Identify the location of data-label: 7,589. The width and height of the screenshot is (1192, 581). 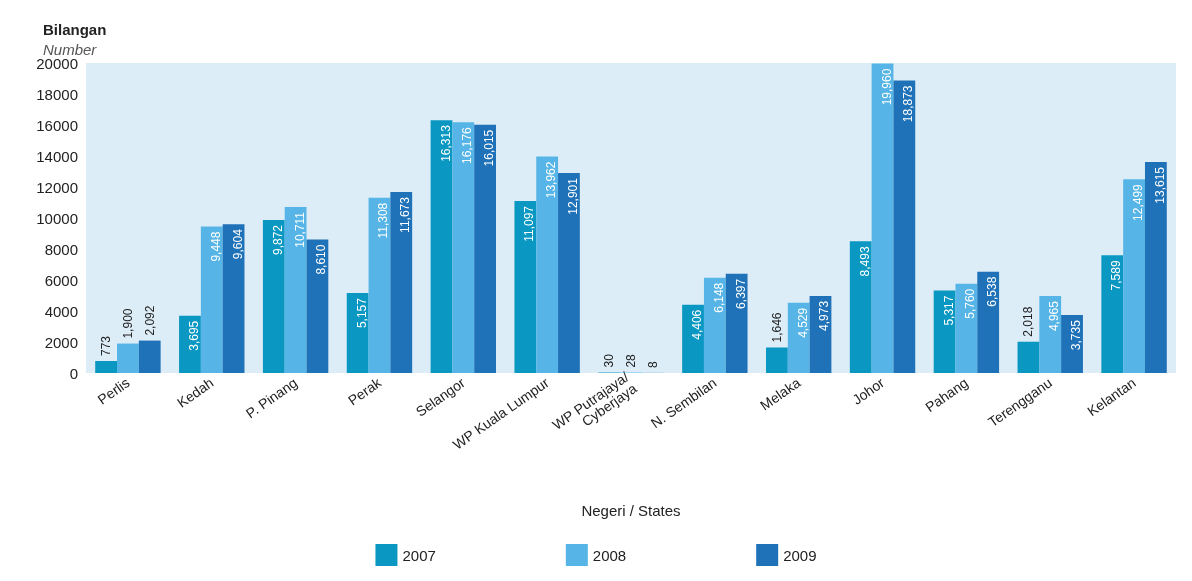
(1116, 275).